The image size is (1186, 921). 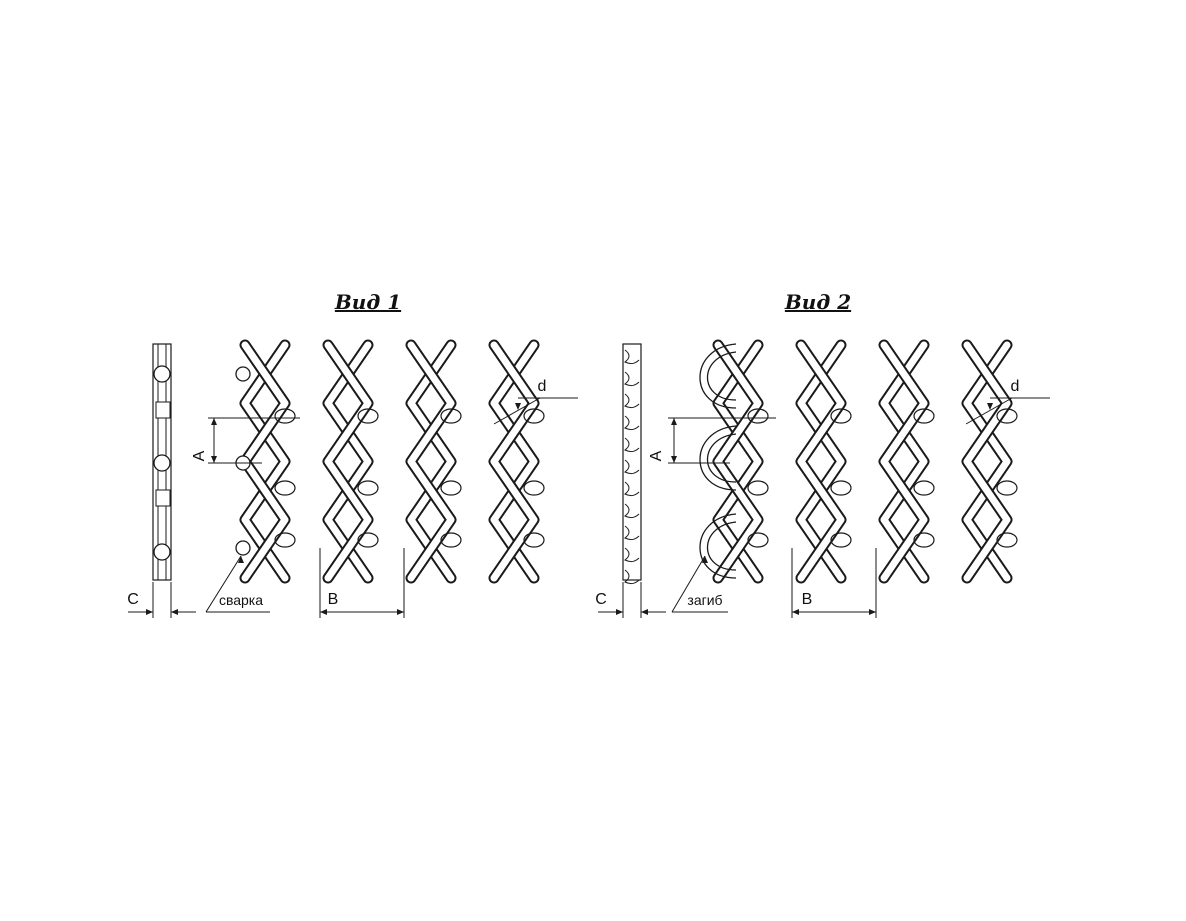 I want to click on view-2-title: Вид 2, so click(x=817, y=302).